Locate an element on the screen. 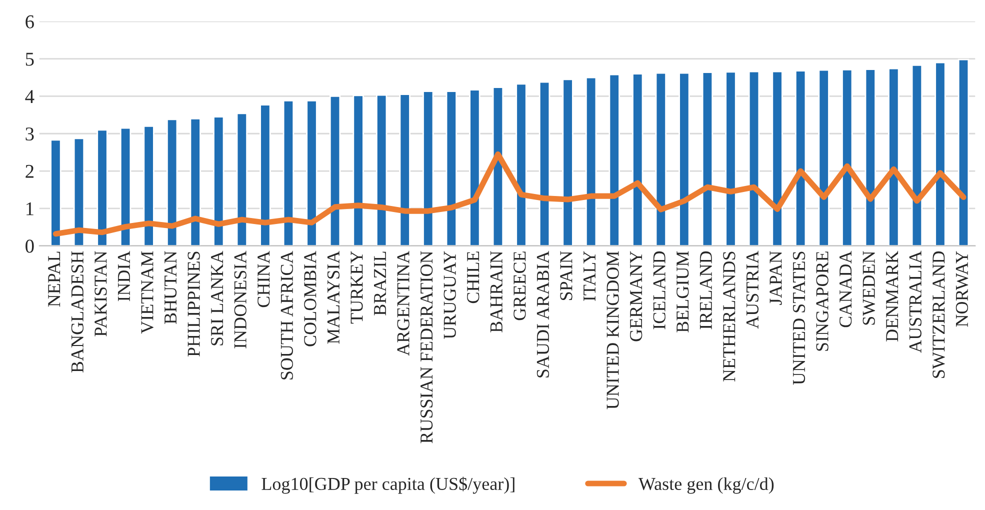  x-tick-label: ARGENTINA is located at coordinates (403, 303).